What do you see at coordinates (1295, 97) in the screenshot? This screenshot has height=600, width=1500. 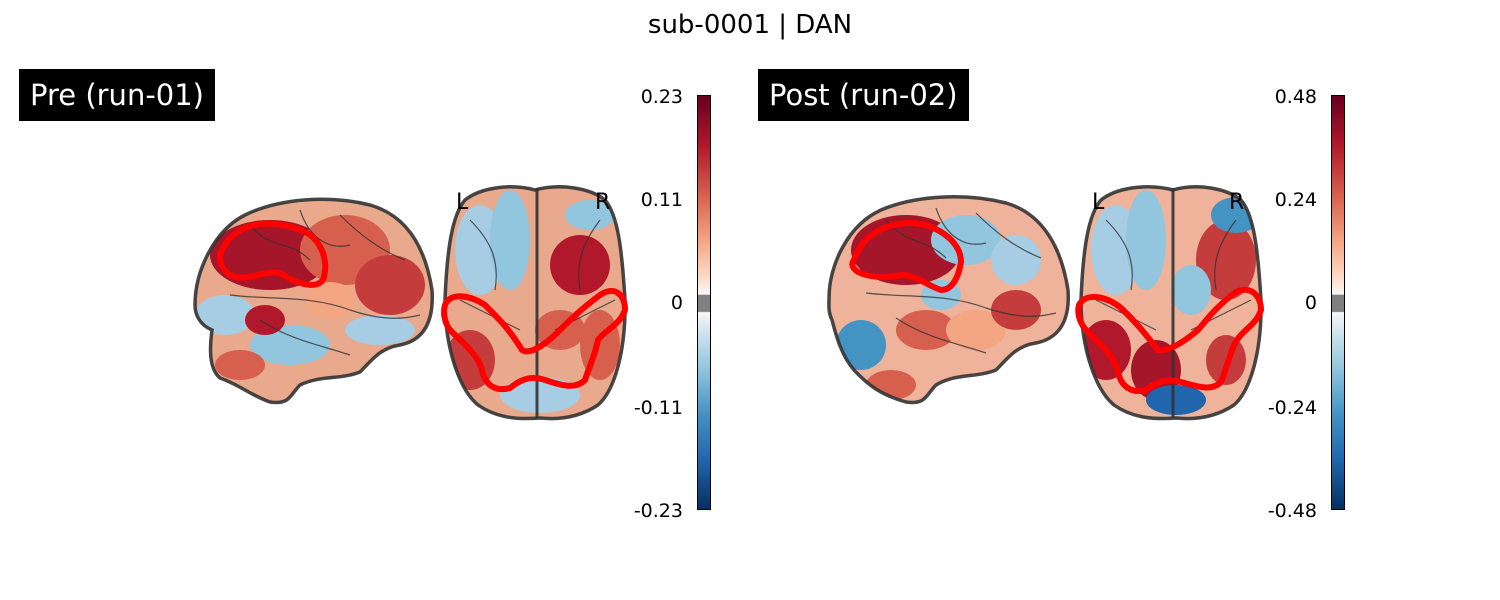 I see `colorbar-tick-post-max: 0.48` at bounding box center [1295, 97].